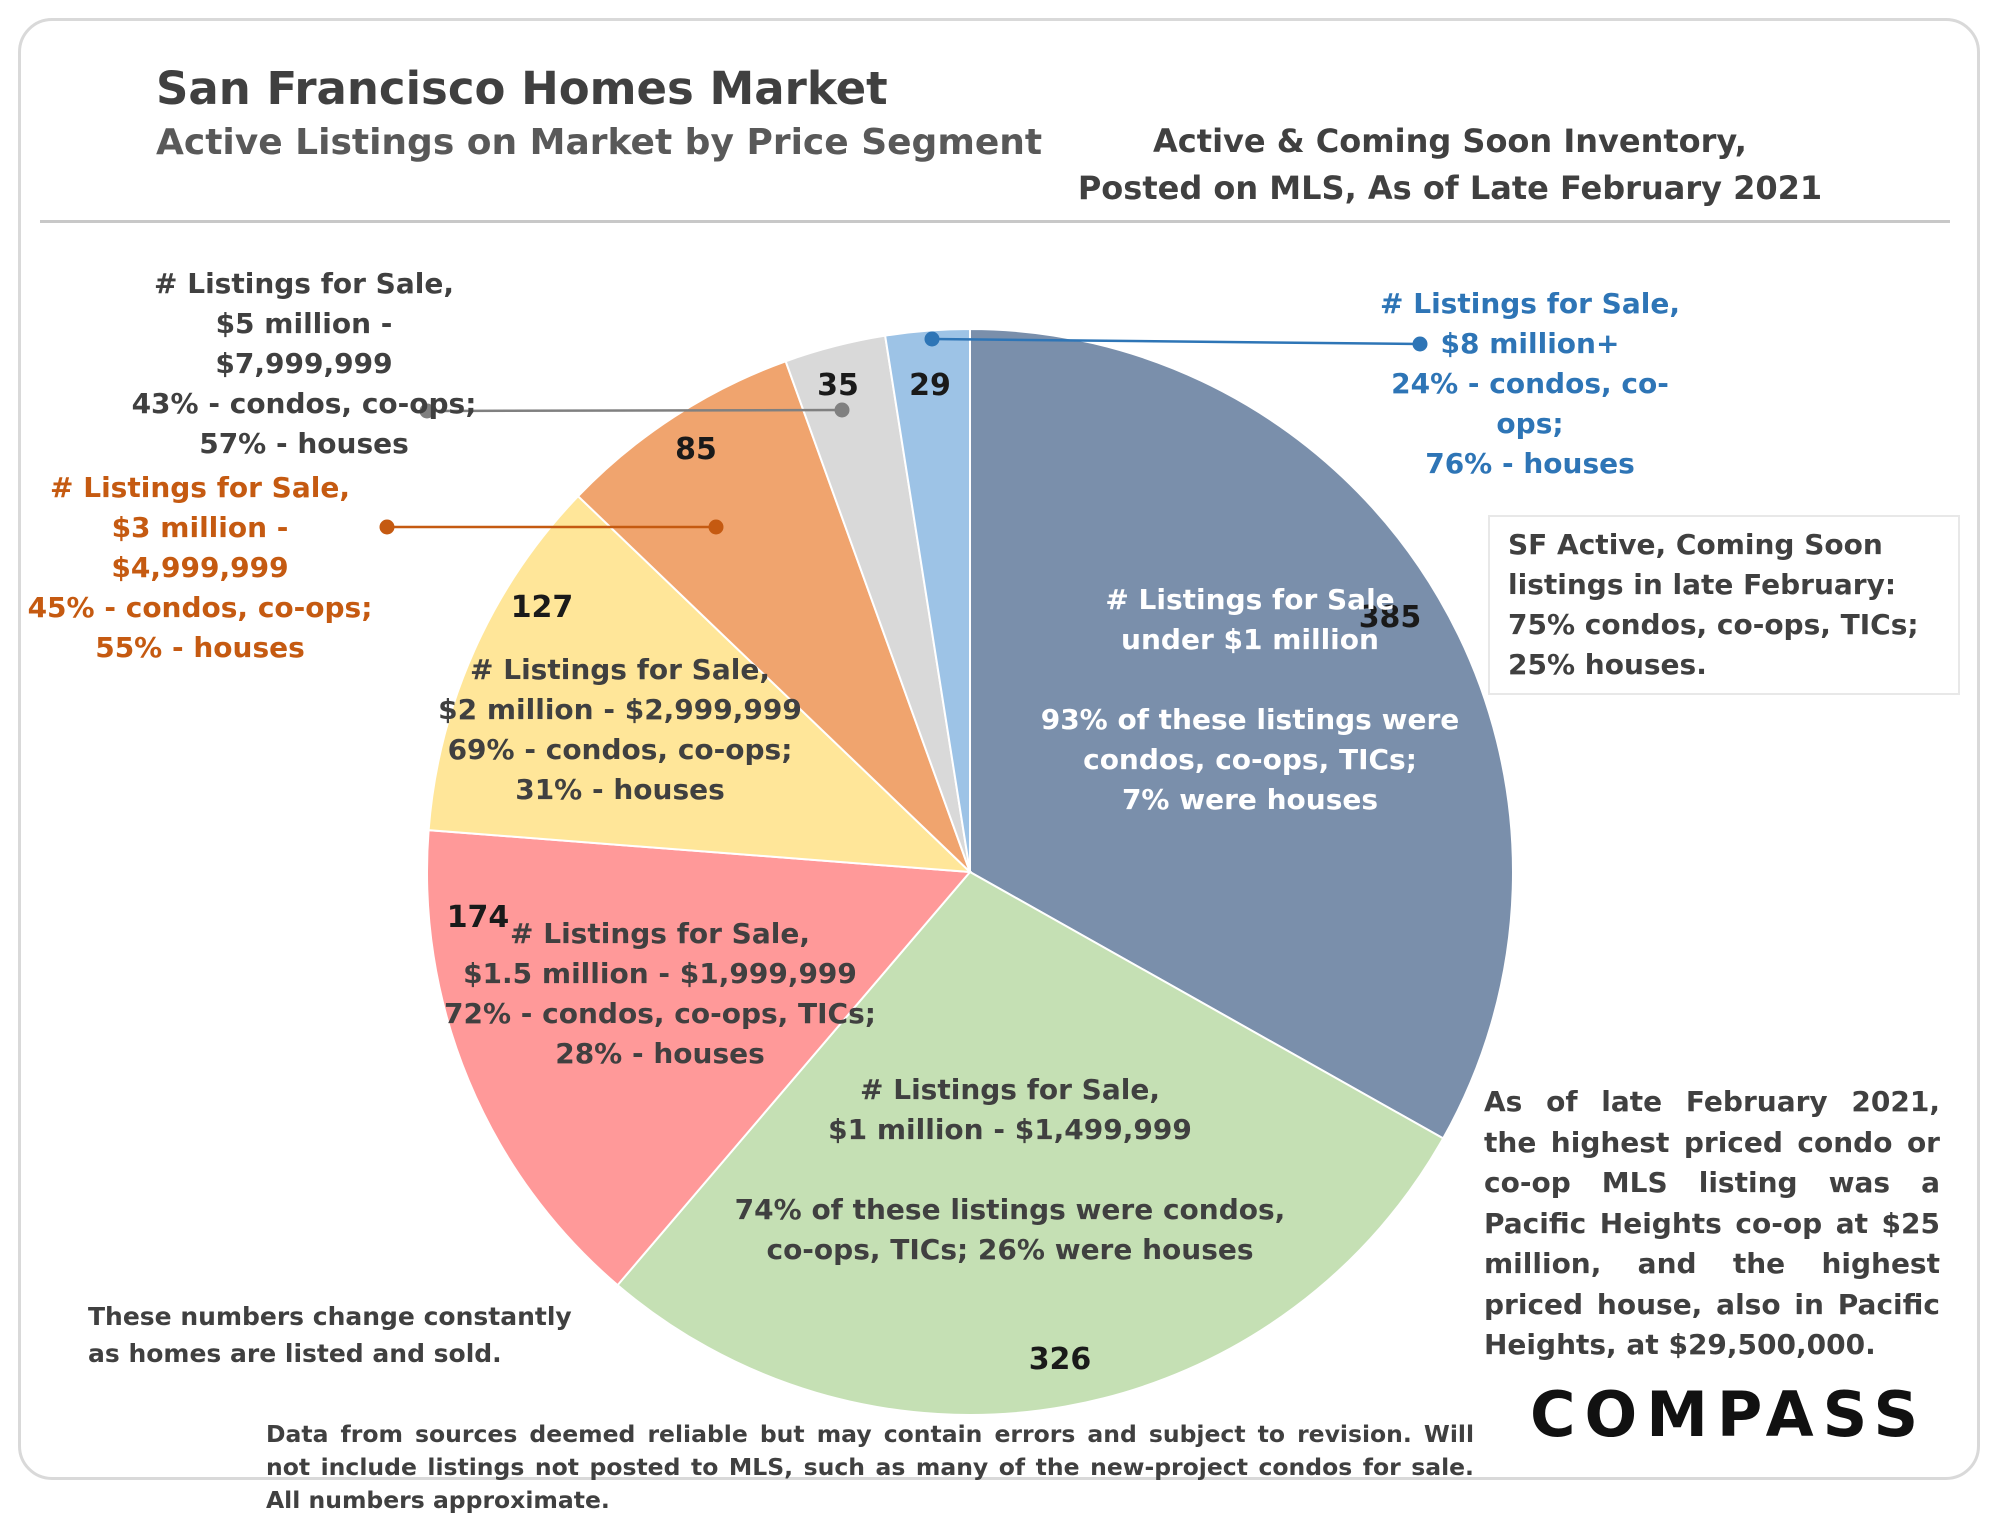 Image resolution: width=2000 pixels, height=1517 pixels. What do you see at coordinates (773, 616) in the screenshot?
I see `slice-3m-5m` at bounding box center [773, 616].